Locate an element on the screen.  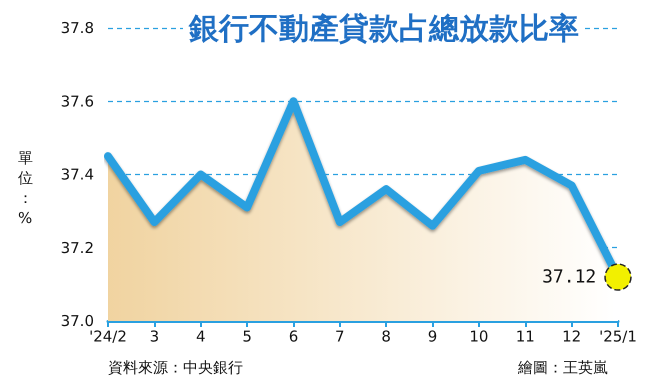
x-tick-label: 5 is located at coordinates (247, 337).